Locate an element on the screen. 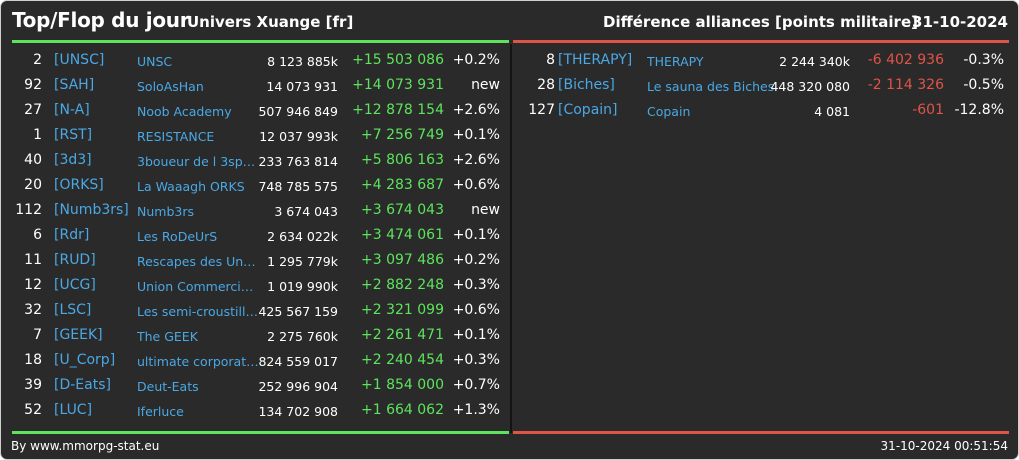 This screenshot has height=460, width=1019. alliance-points: 4 081 is located at coordinates (832, 111).